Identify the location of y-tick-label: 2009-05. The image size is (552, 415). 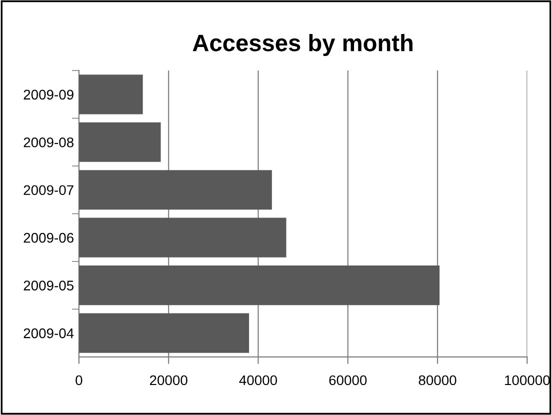
(49, 285).